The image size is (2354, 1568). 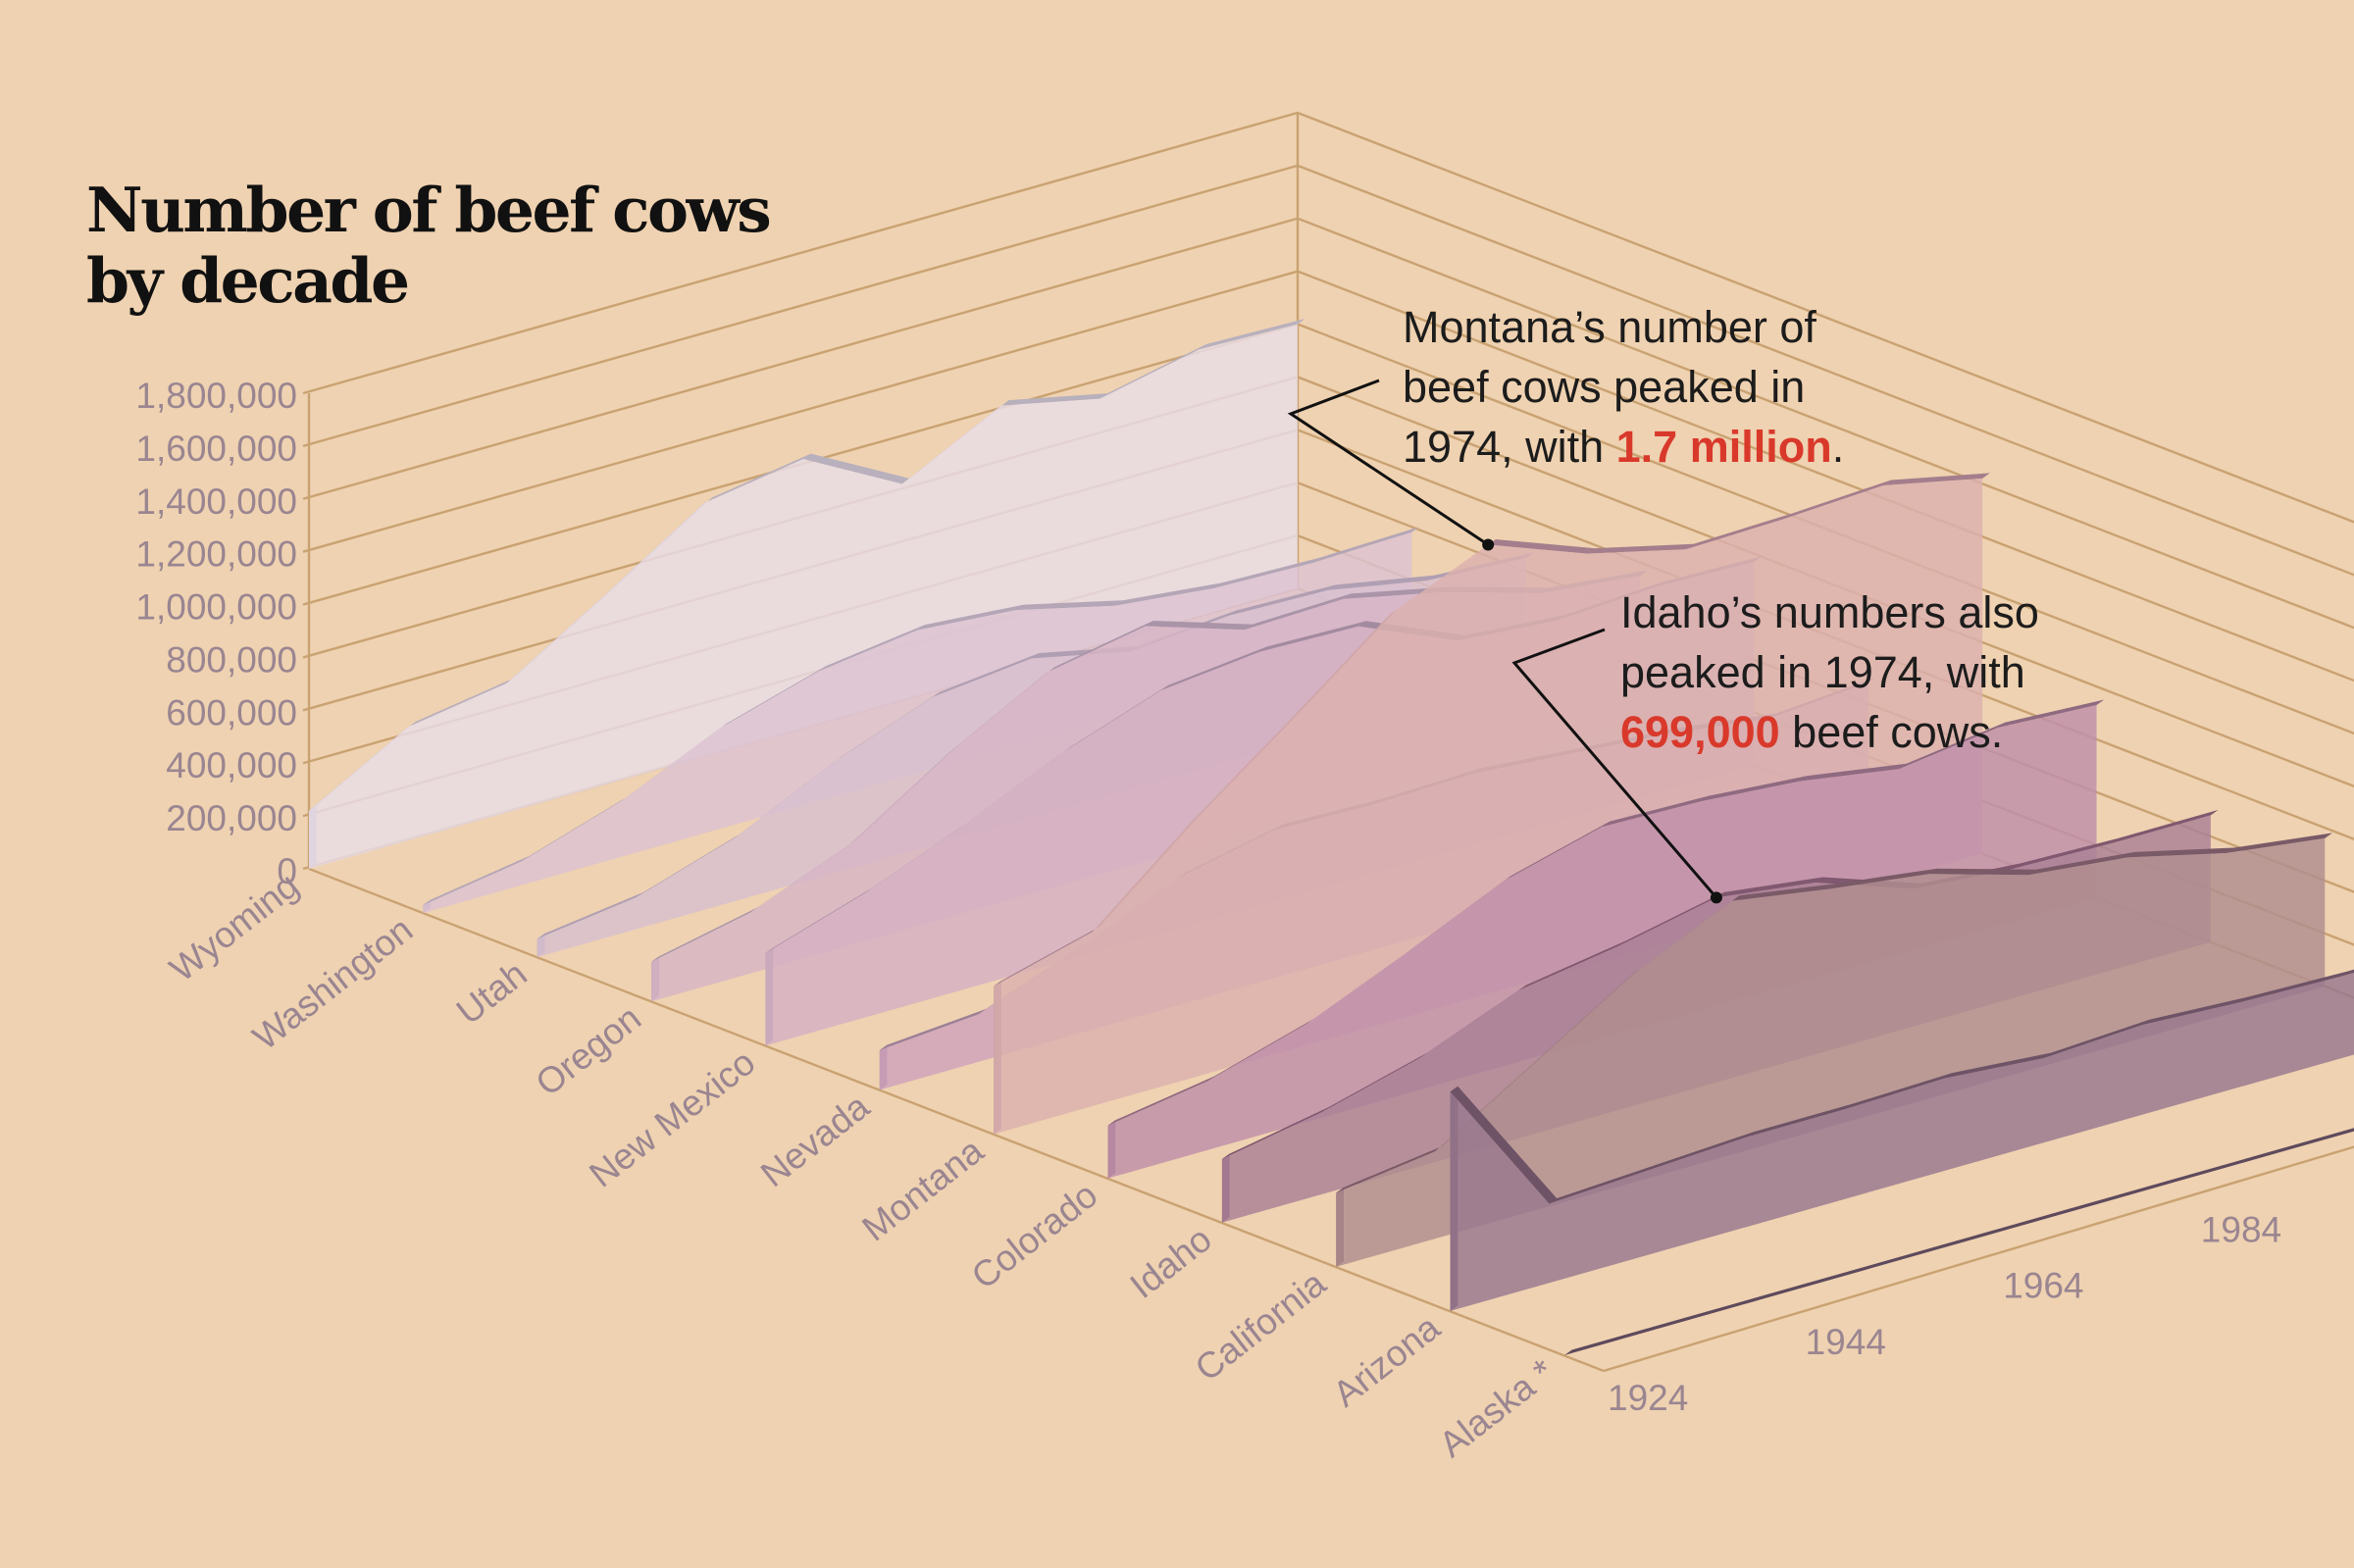 What do you see at coordinates (216, 607) in the screenshot?
I see `y-tick-label: 1,000,000` at bounding box center [216, 607].